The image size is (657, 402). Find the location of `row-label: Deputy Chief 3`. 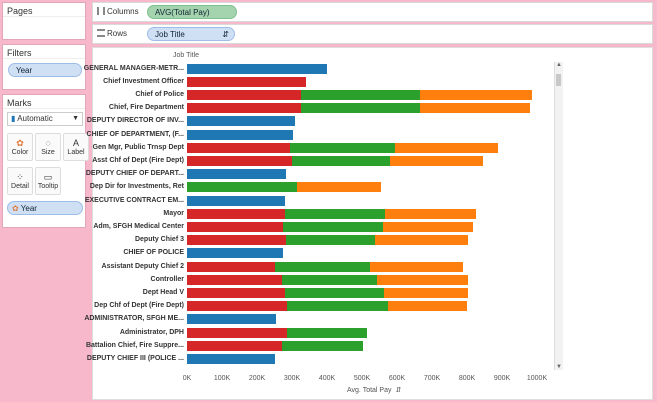

row-label: Deputy Chief 3 is located at coordinates (159, 240).